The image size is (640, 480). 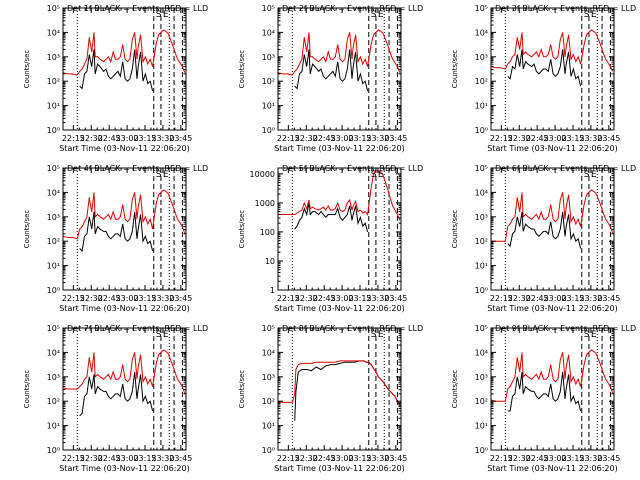 What do you see at coordinates (272, 290) in the screenshot?
I see `y-tick-label: 1` at bounding box center [272, 290].